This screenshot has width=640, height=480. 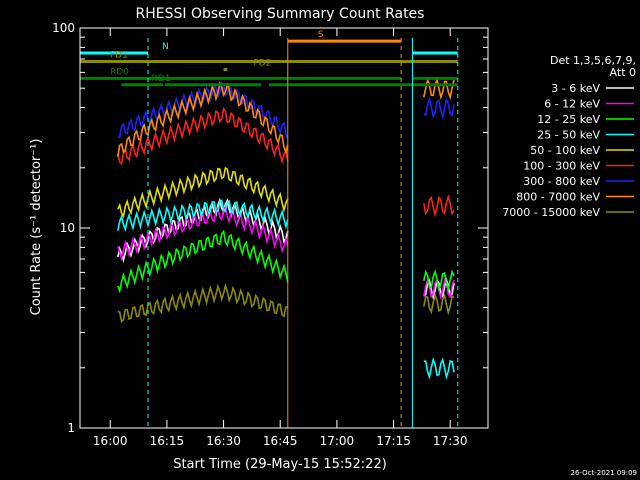 What do you see at coordinates (393, 441) in the screenshot?
I see `x-tick-label: 17:15` at bounding box center [393, 441].